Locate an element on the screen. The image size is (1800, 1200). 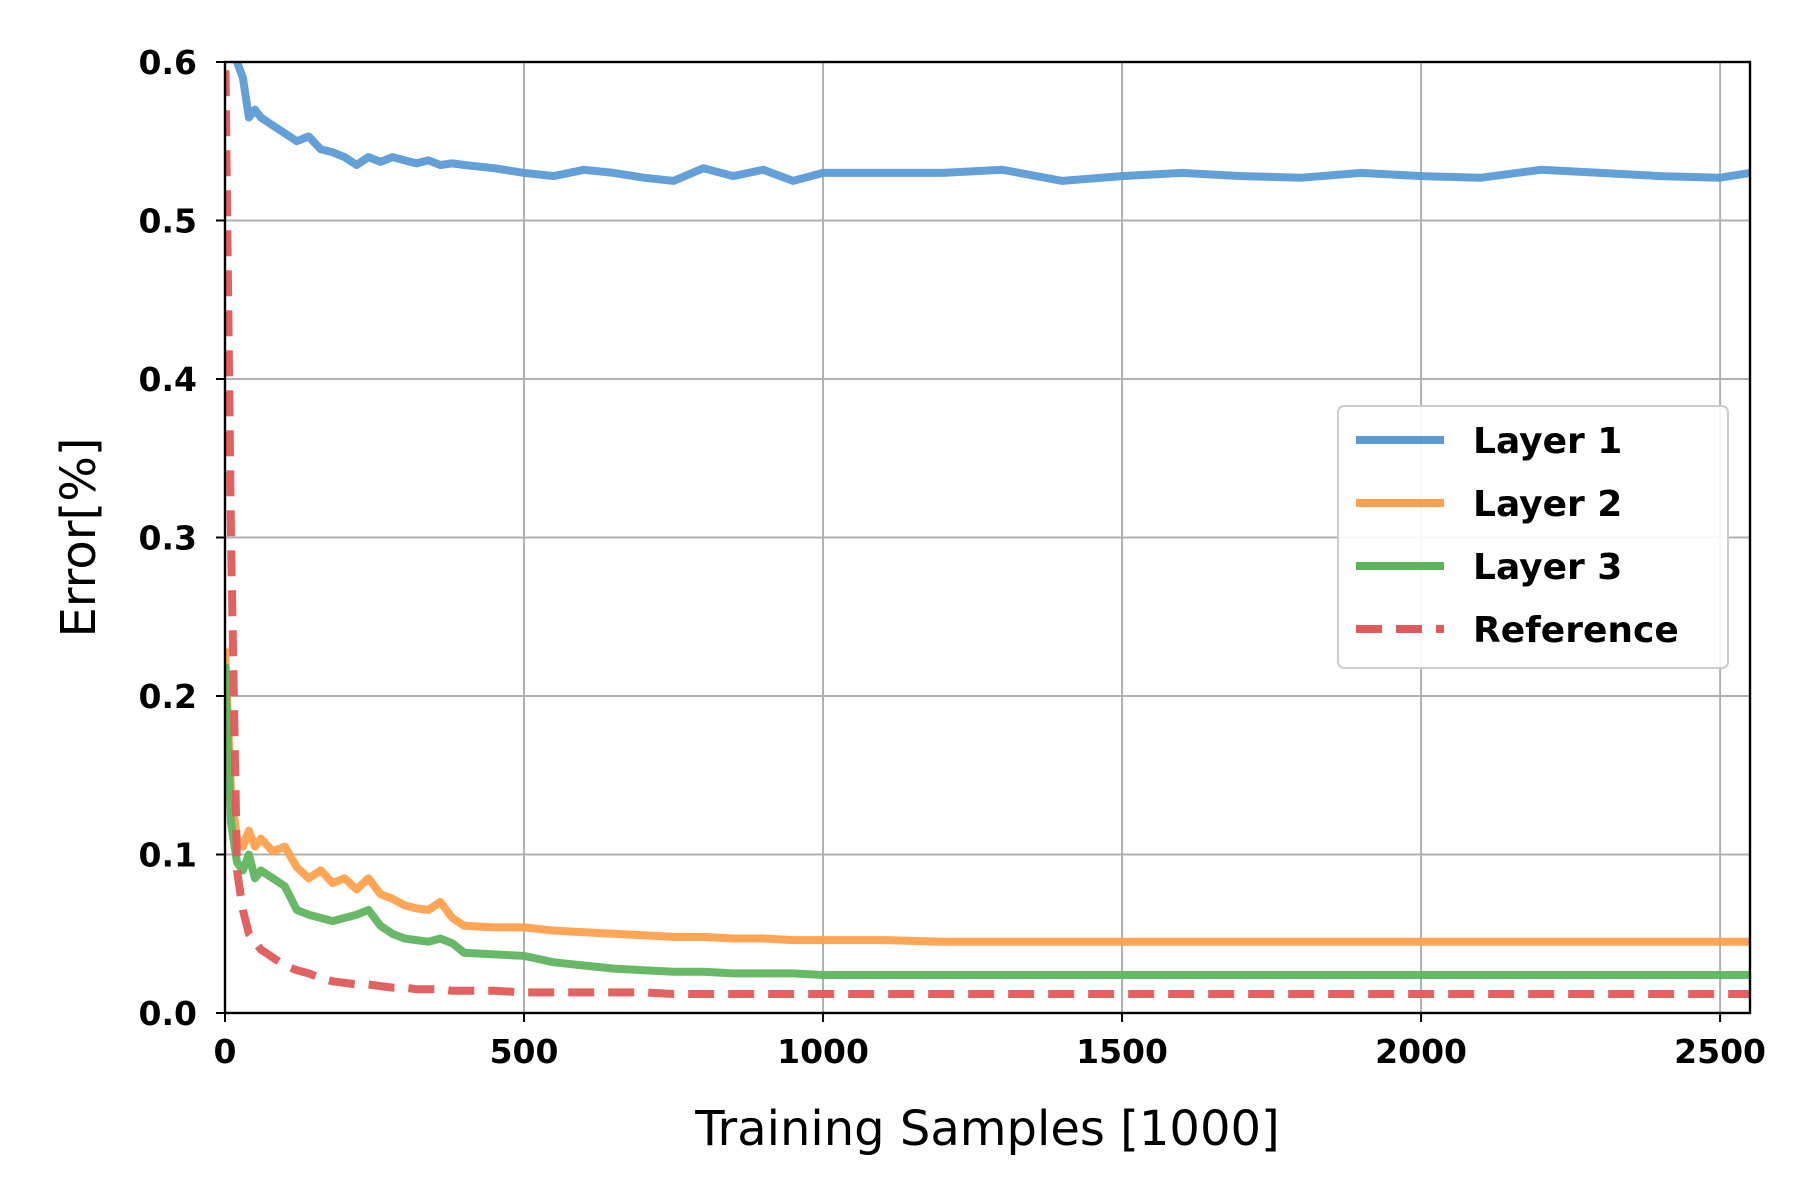
y-tick-label: 0.4 is located at coordinates (168, 379).